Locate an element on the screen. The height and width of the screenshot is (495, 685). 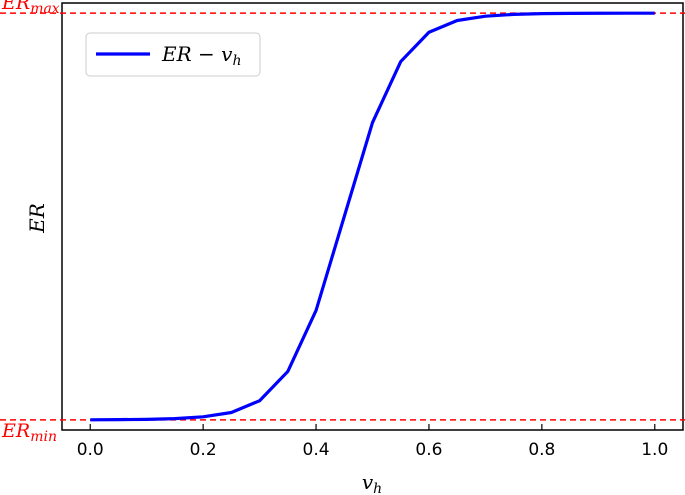
er-min-label: ERmin is located at coordinates (29, 432).